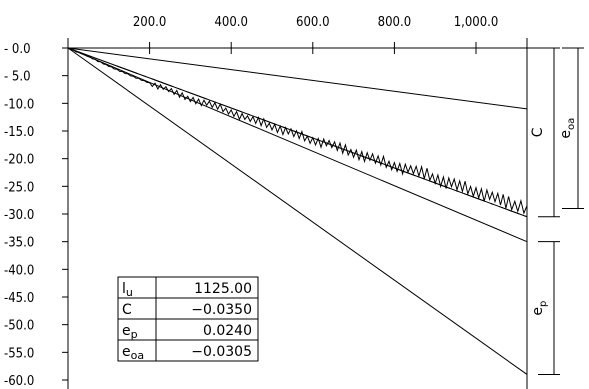  I want to click on y-tick-label: -10.0, so click(19, 104).